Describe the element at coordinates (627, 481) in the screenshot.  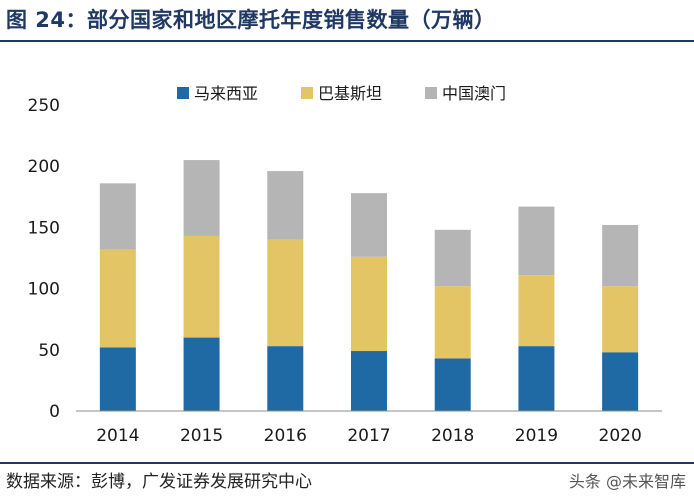
I see `watermark: 头条 @未来智库` at that location.